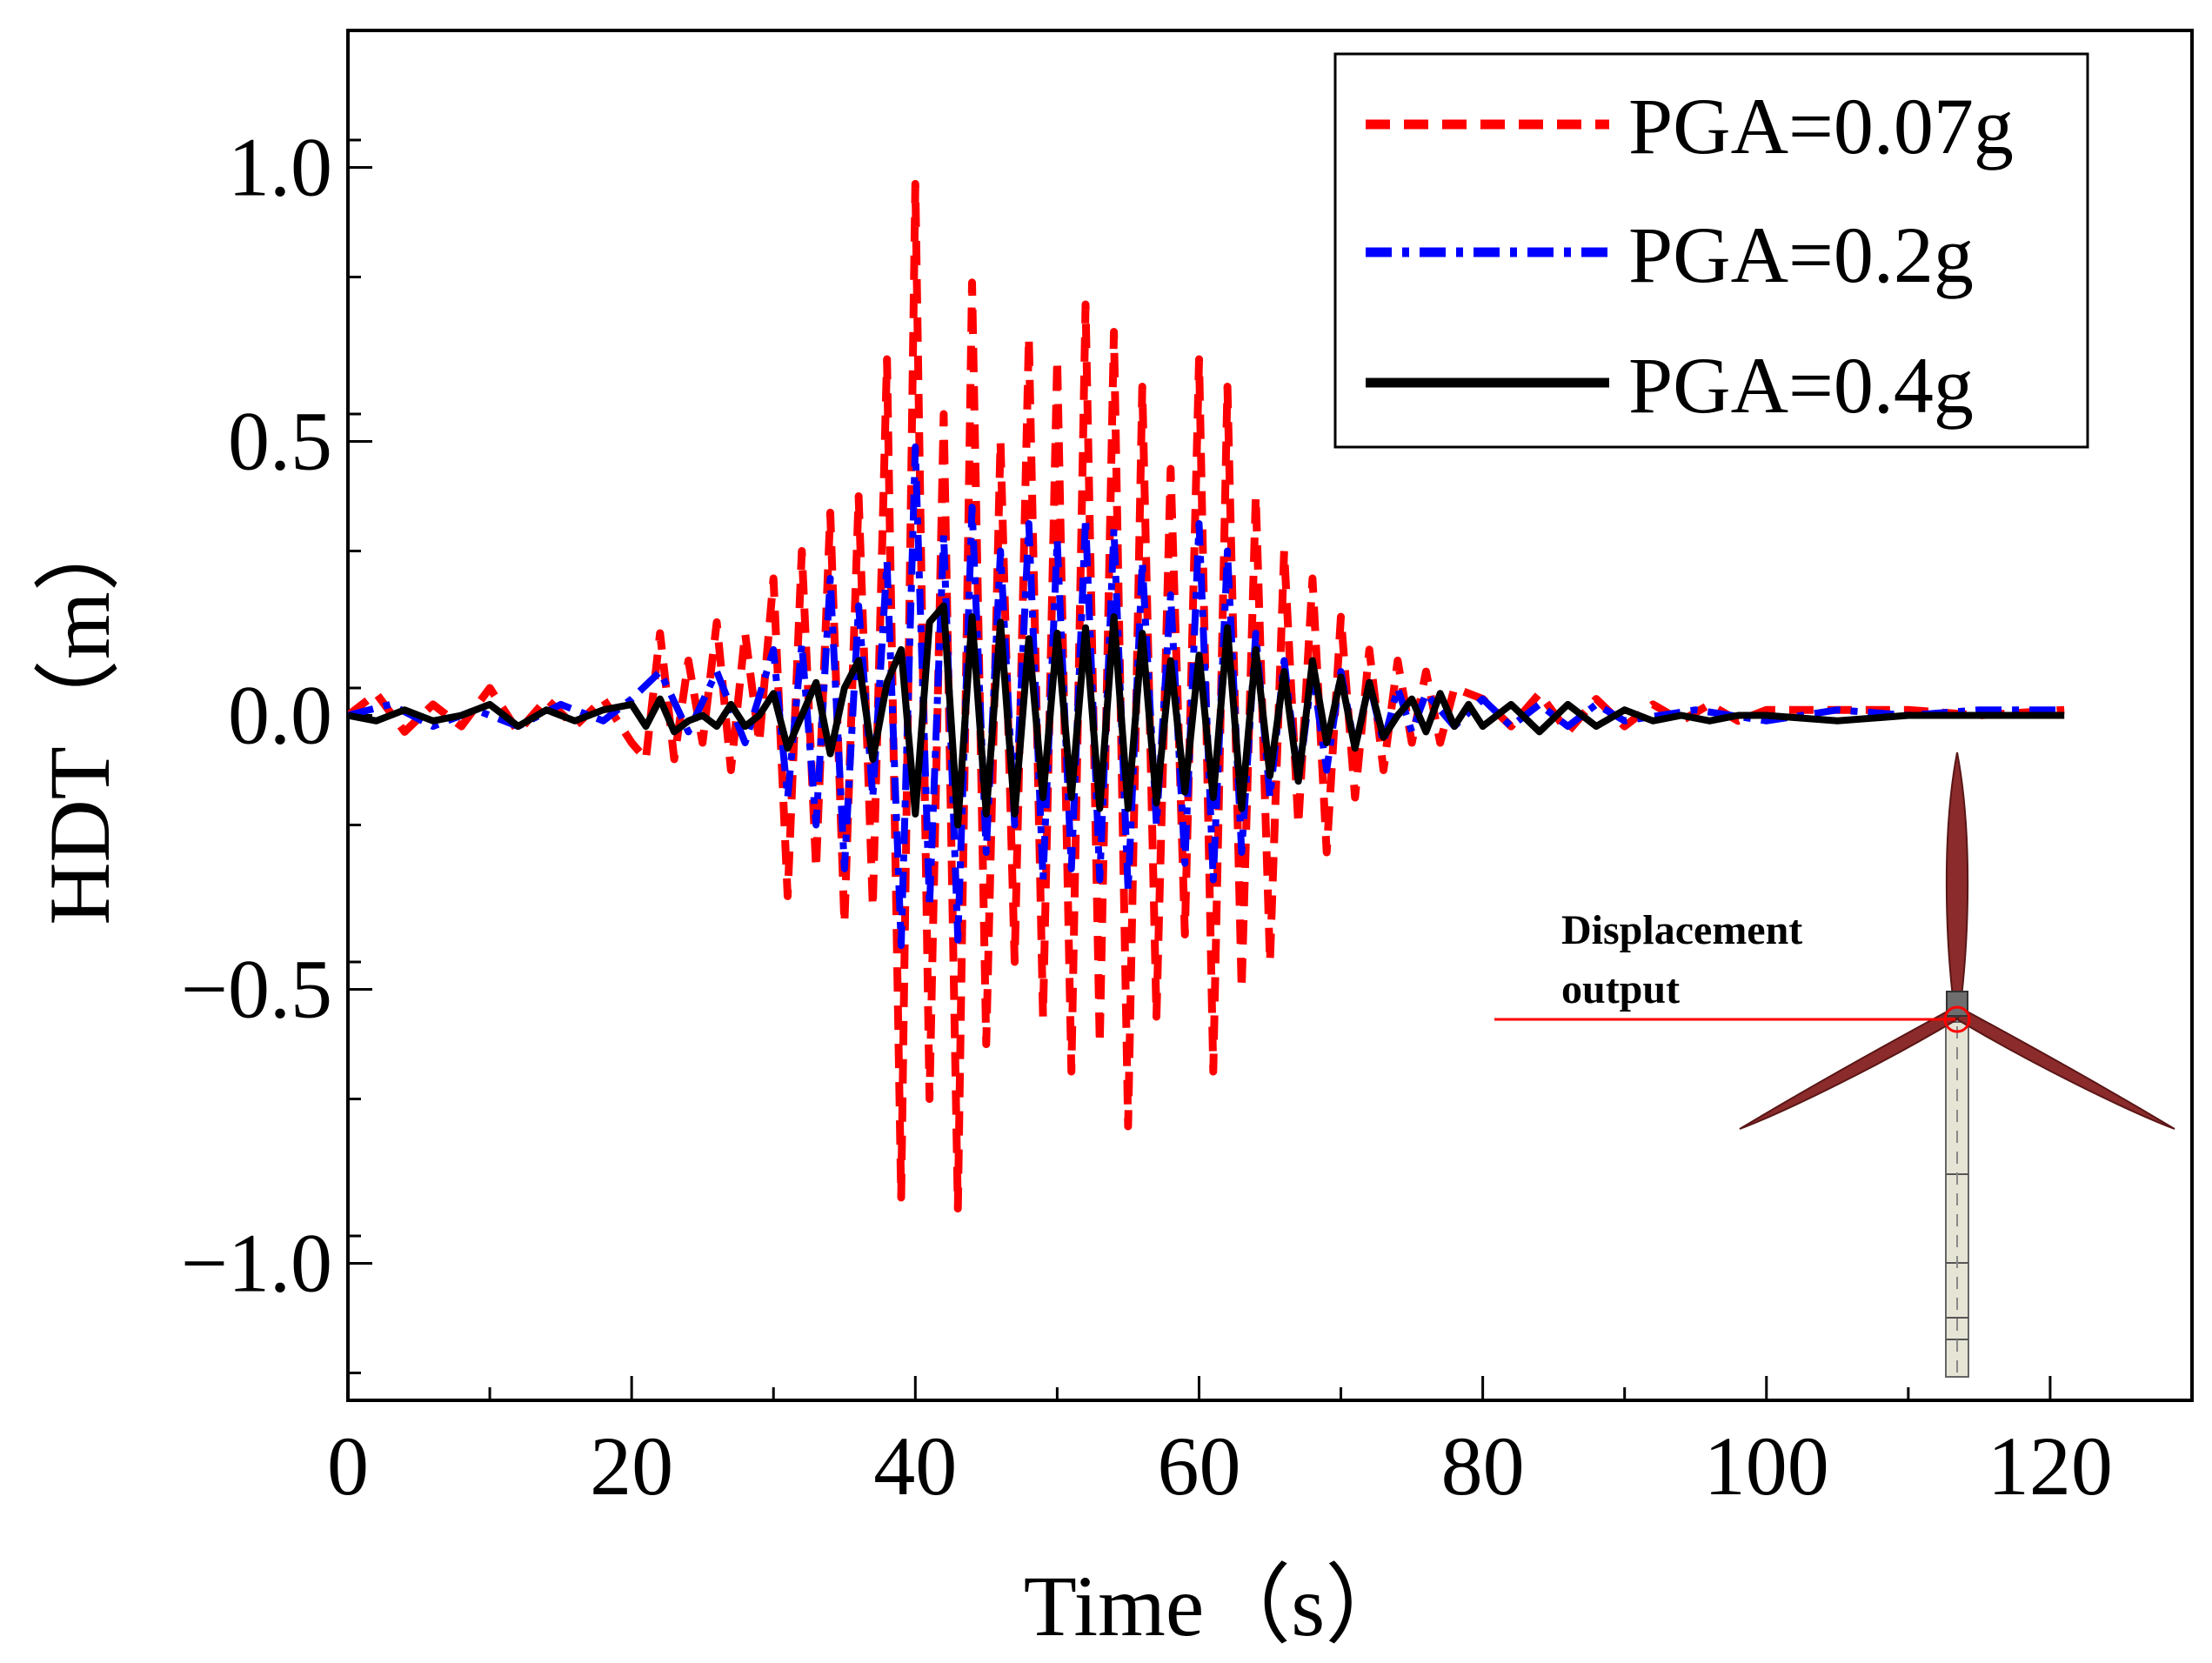 The width and height of the screenshot is (2212, 1663). What do you see at coordinates (1620, 989) in the screenshot?
I see `displacement-output-label-line2: output` at bounding box center [1620, 989].